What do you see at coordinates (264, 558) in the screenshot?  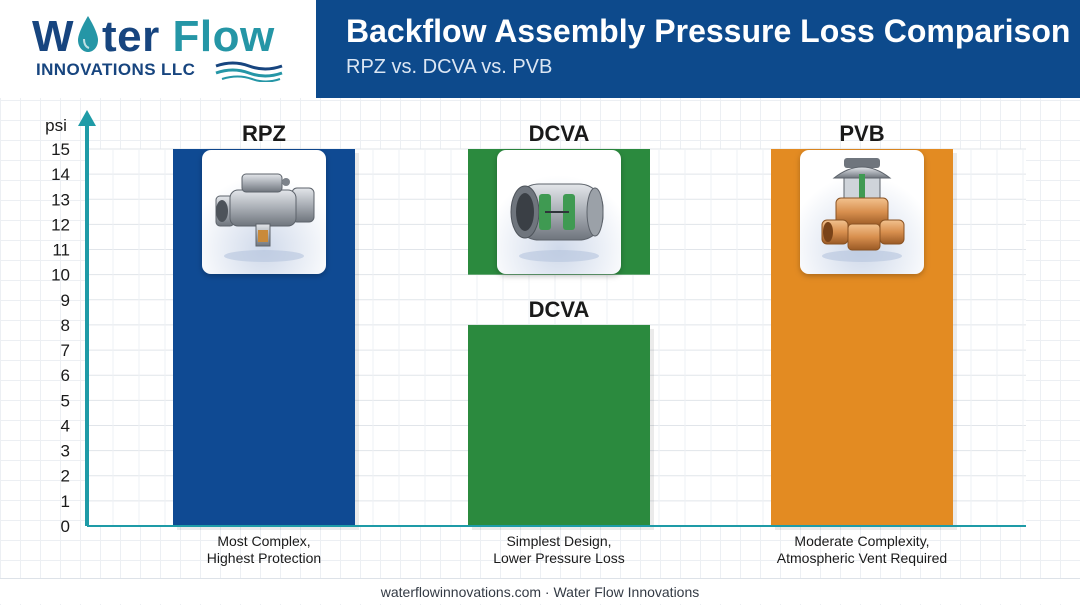 I see `category-description-line: Highest Protection` at bounding box center [264, 558].